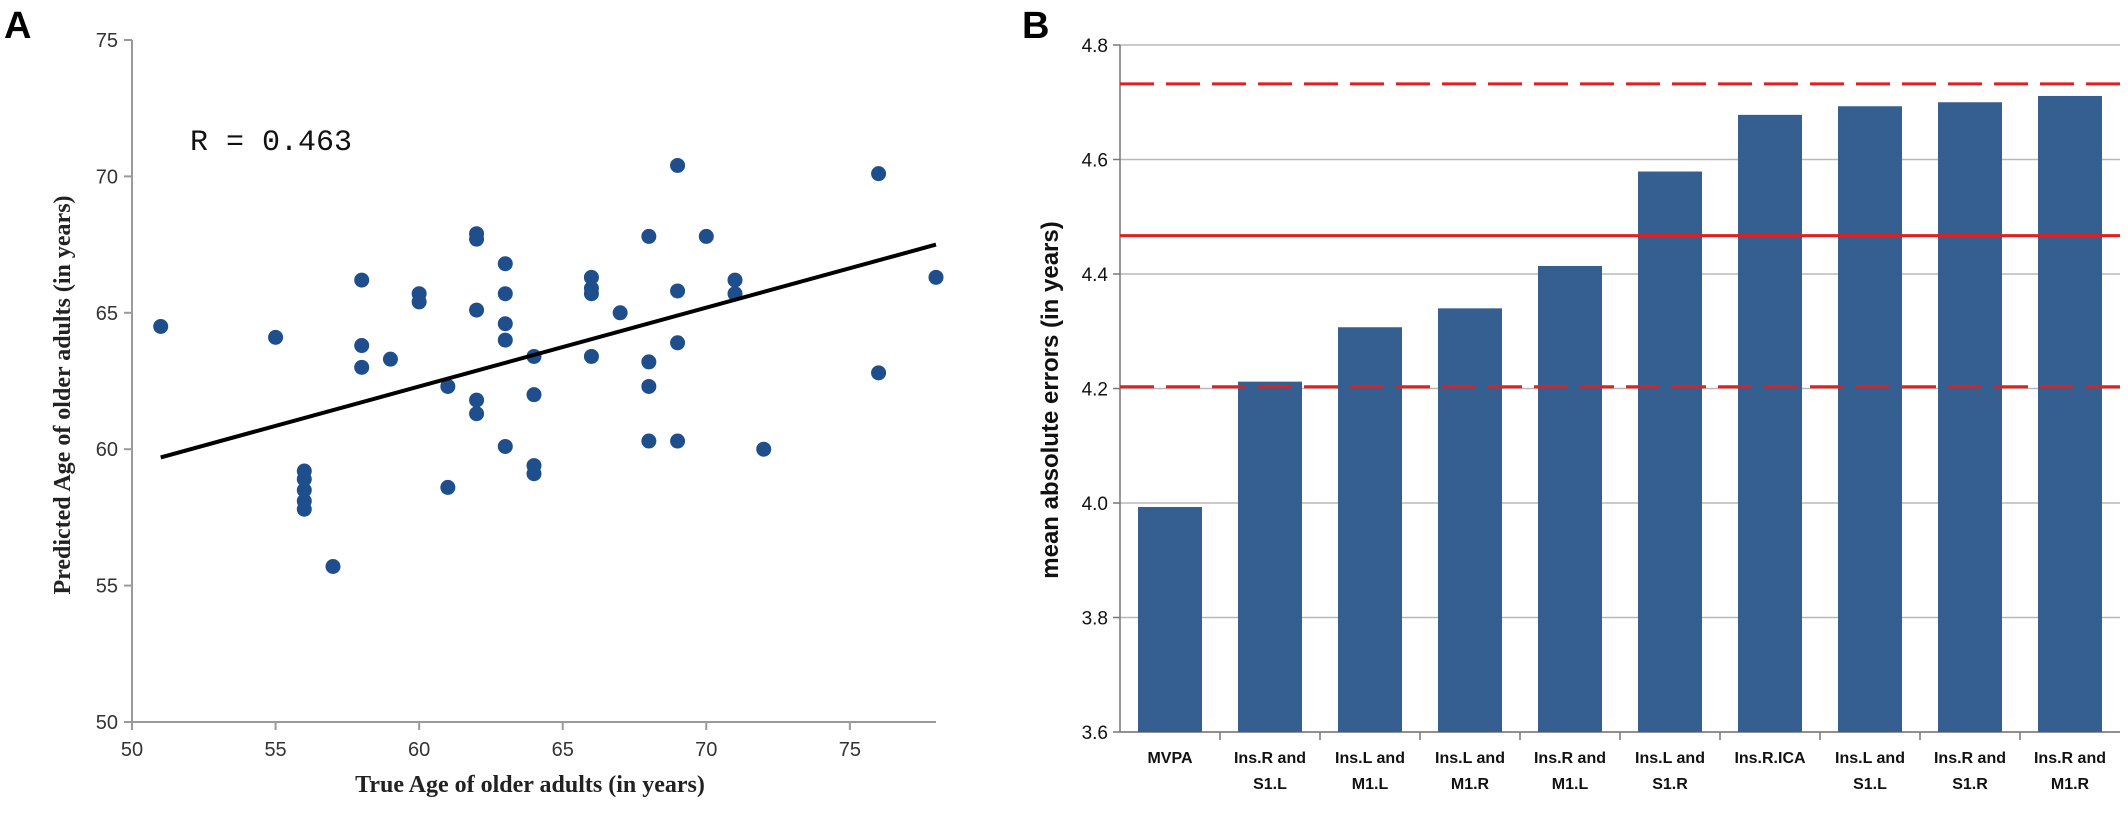 This screenshot has height=836, width=2128. I want to click on a-y-tick-label: 70, so click(107, 177).